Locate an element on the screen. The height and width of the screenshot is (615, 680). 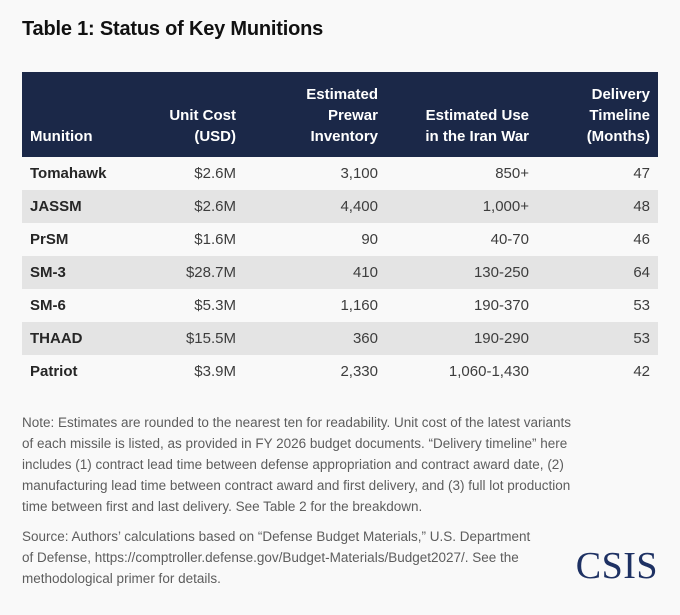
header-cell-munition: Munition is located at coordinates (76, 114).